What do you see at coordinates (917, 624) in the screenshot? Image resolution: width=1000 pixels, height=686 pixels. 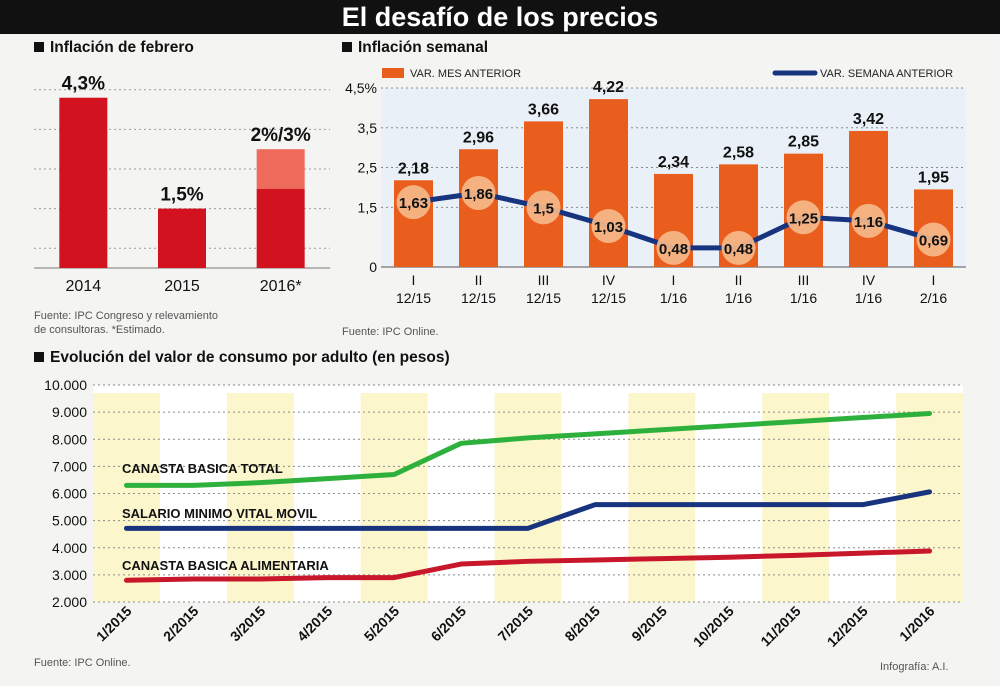 I see `tick-label: 1/2016` at bounding box center [917, 624].